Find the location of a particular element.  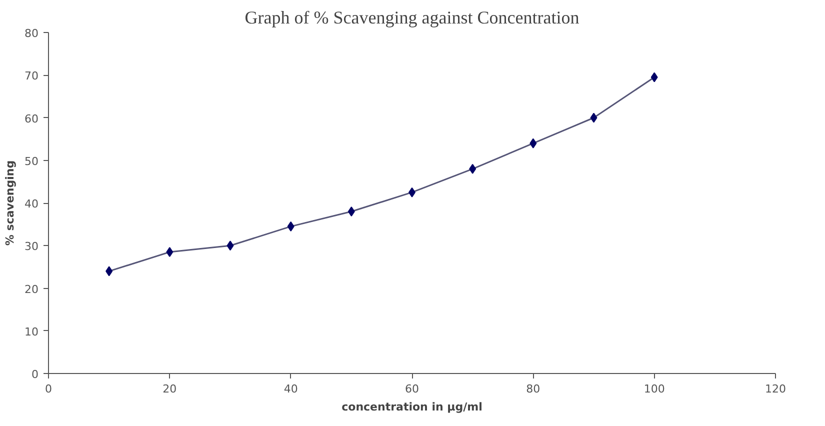

x-tick-label: 40 is located at coordinates (291, 389).